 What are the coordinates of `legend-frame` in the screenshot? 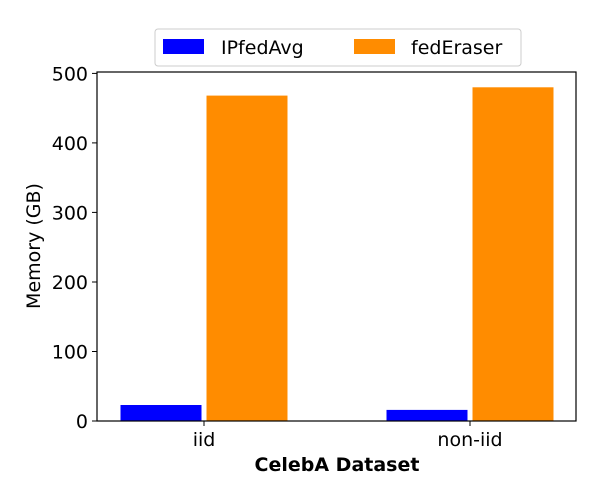 It's located at (338, 47).